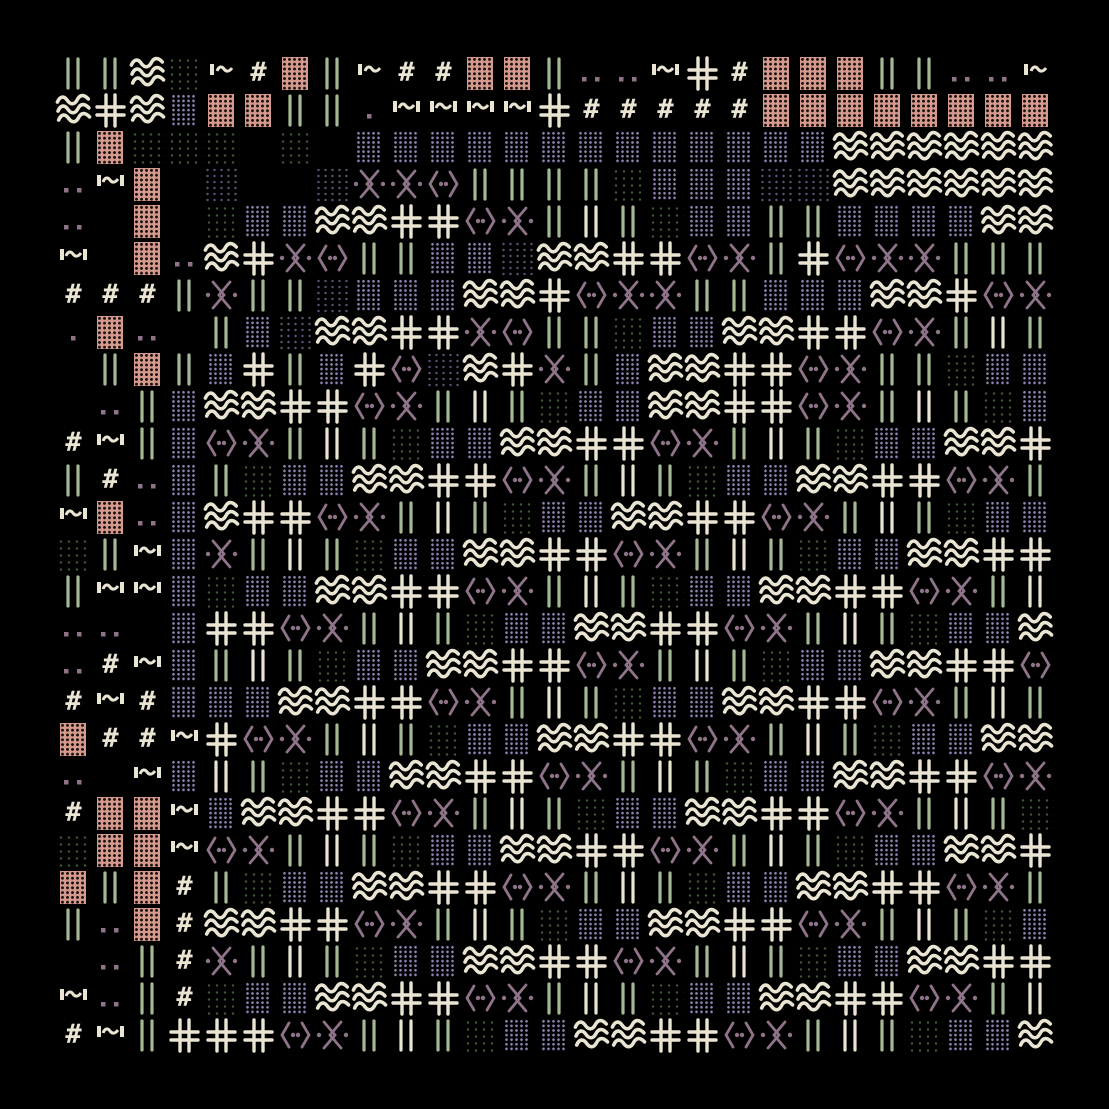 This screenshot has height=1109, width=1109. Describe the element at coordinates (147, 665) in the screenshot. I see `quote-tilde-quote` at that location.